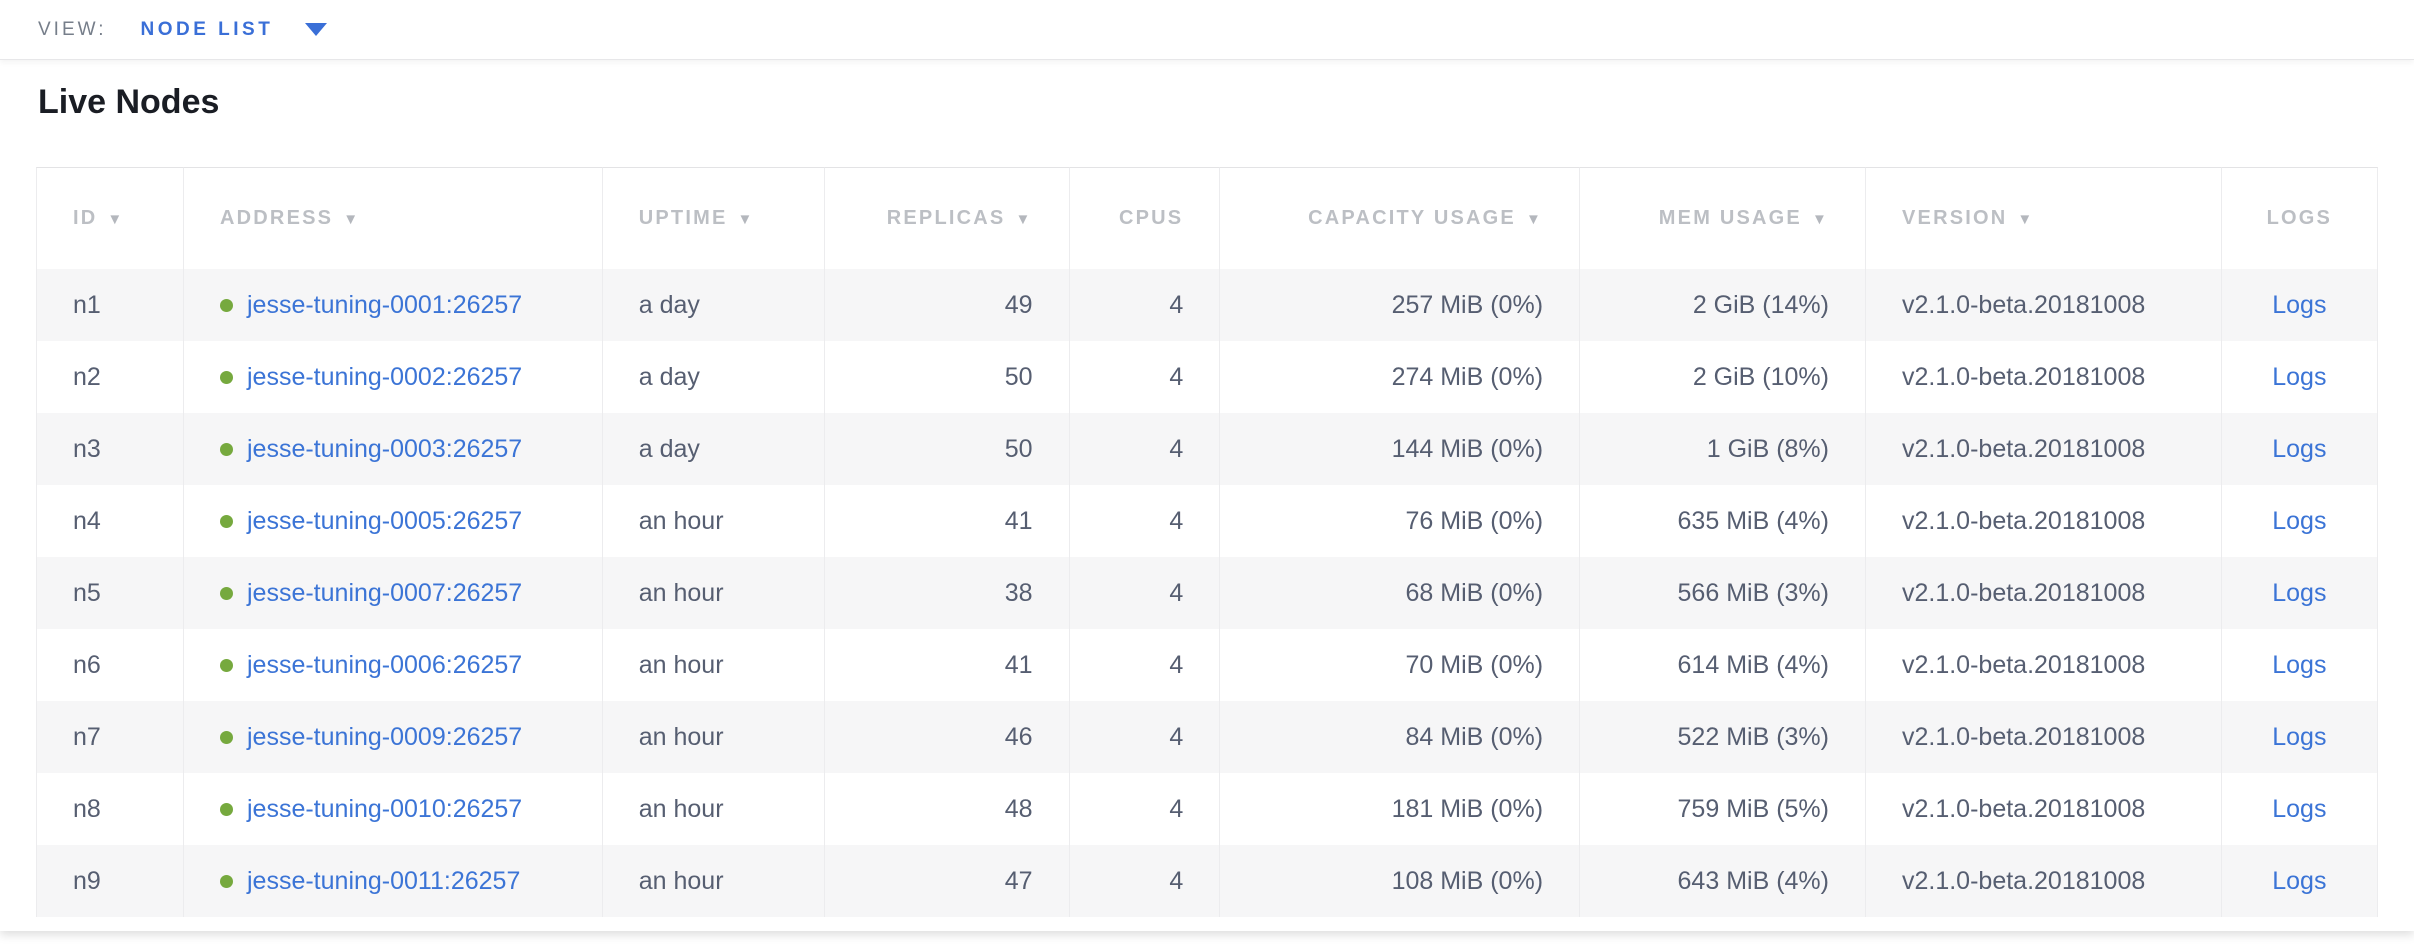 The width and height of the screenshot is (2414, 948). What do you see at coordinates (385, 376) in the screenshot?
I see `node-address-link: jesse-tuning-0002:26257` at bounding box center [385, 376].